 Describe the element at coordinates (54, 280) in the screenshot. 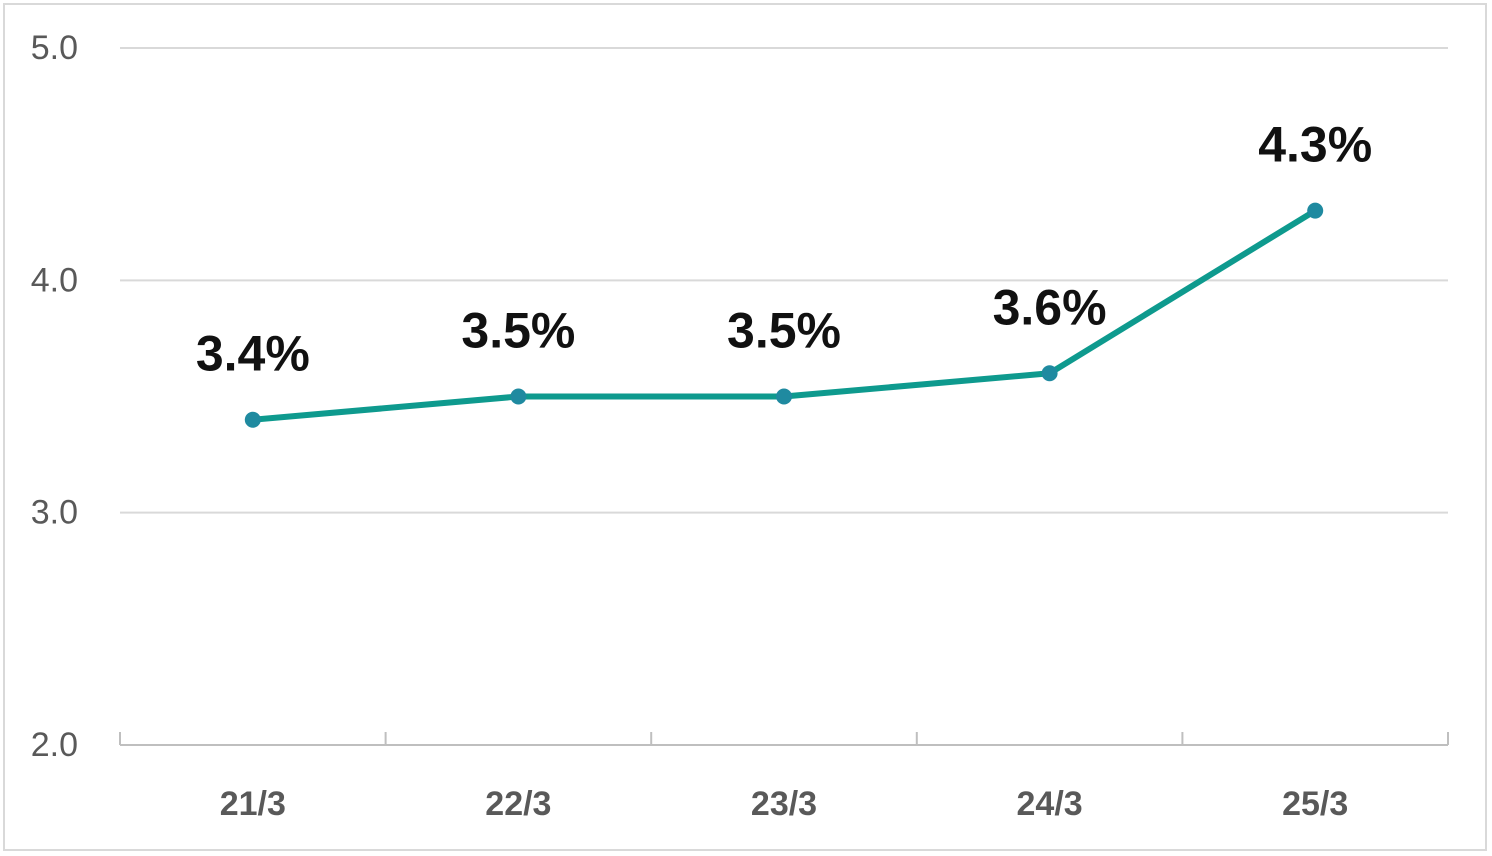

I see `y-tick-label: 4.0` at that location.